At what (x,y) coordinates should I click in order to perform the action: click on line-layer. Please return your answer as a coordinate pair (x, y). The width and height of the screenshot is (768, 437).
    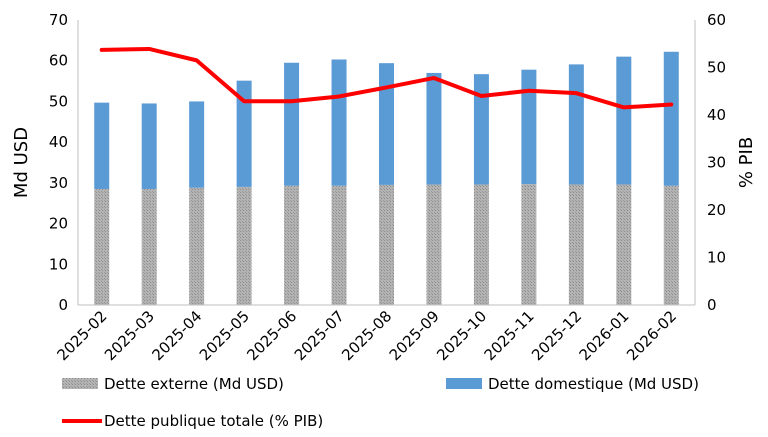
    Looking at the image, I should click on (386, 78).